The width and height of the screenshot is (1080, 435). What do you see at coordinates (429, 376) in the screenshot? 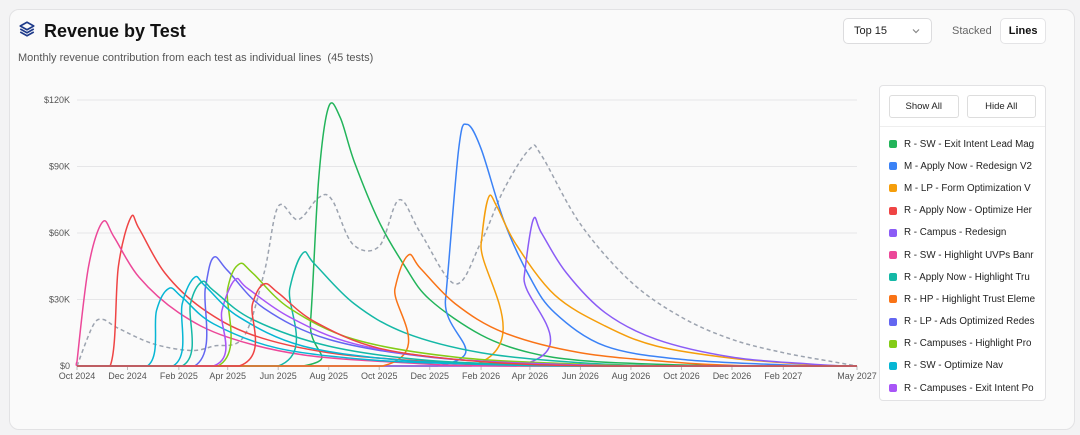
I see `x-tick-label: Dec 2025` at bounding box center [429, 376].